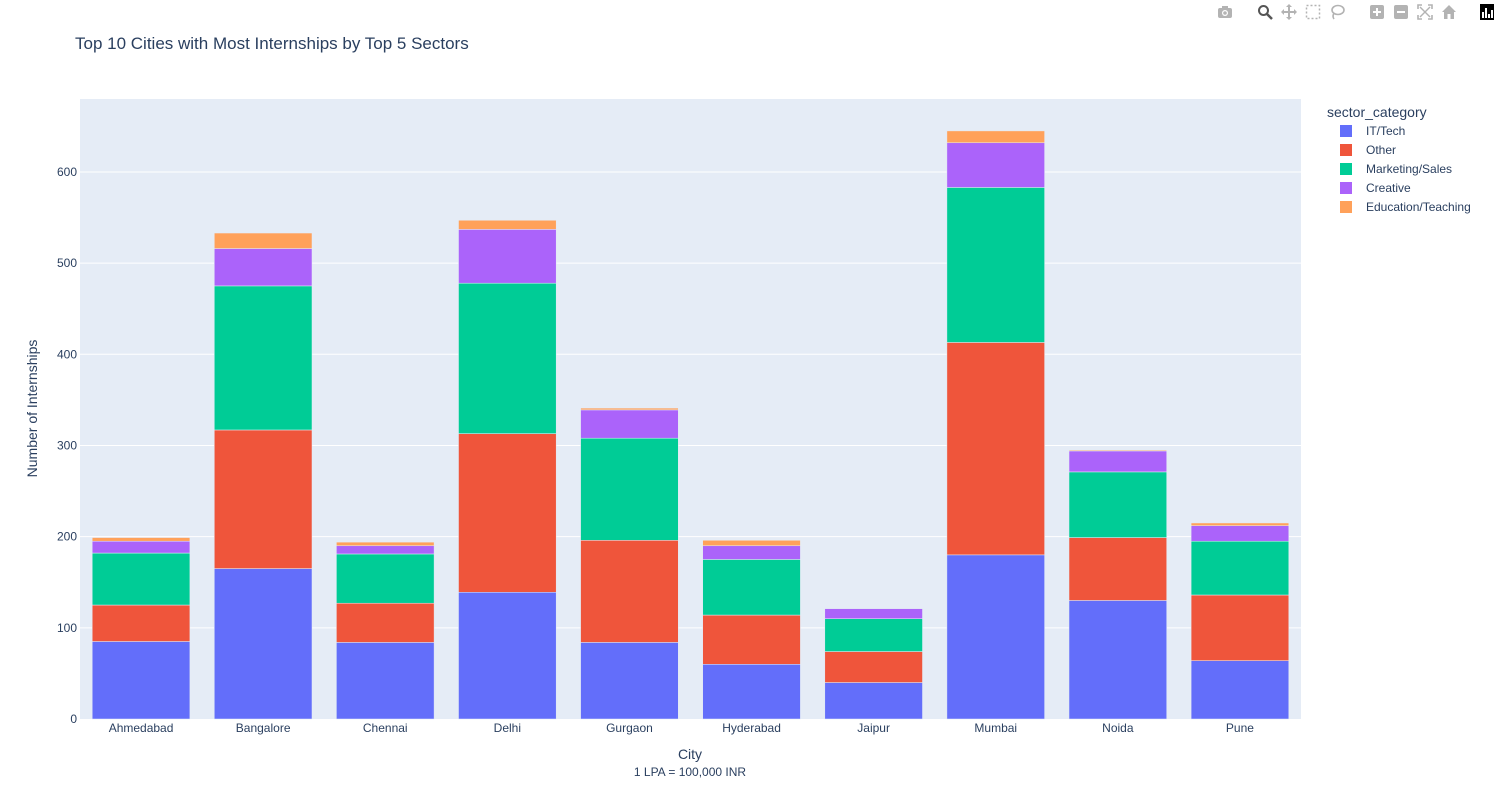 The height and width of the screenshot is (798, 1500). What do you see at coordinates (73, 719) in the screenshot?
I see `y-tick-label: 0` at bounding box center [73, 719].